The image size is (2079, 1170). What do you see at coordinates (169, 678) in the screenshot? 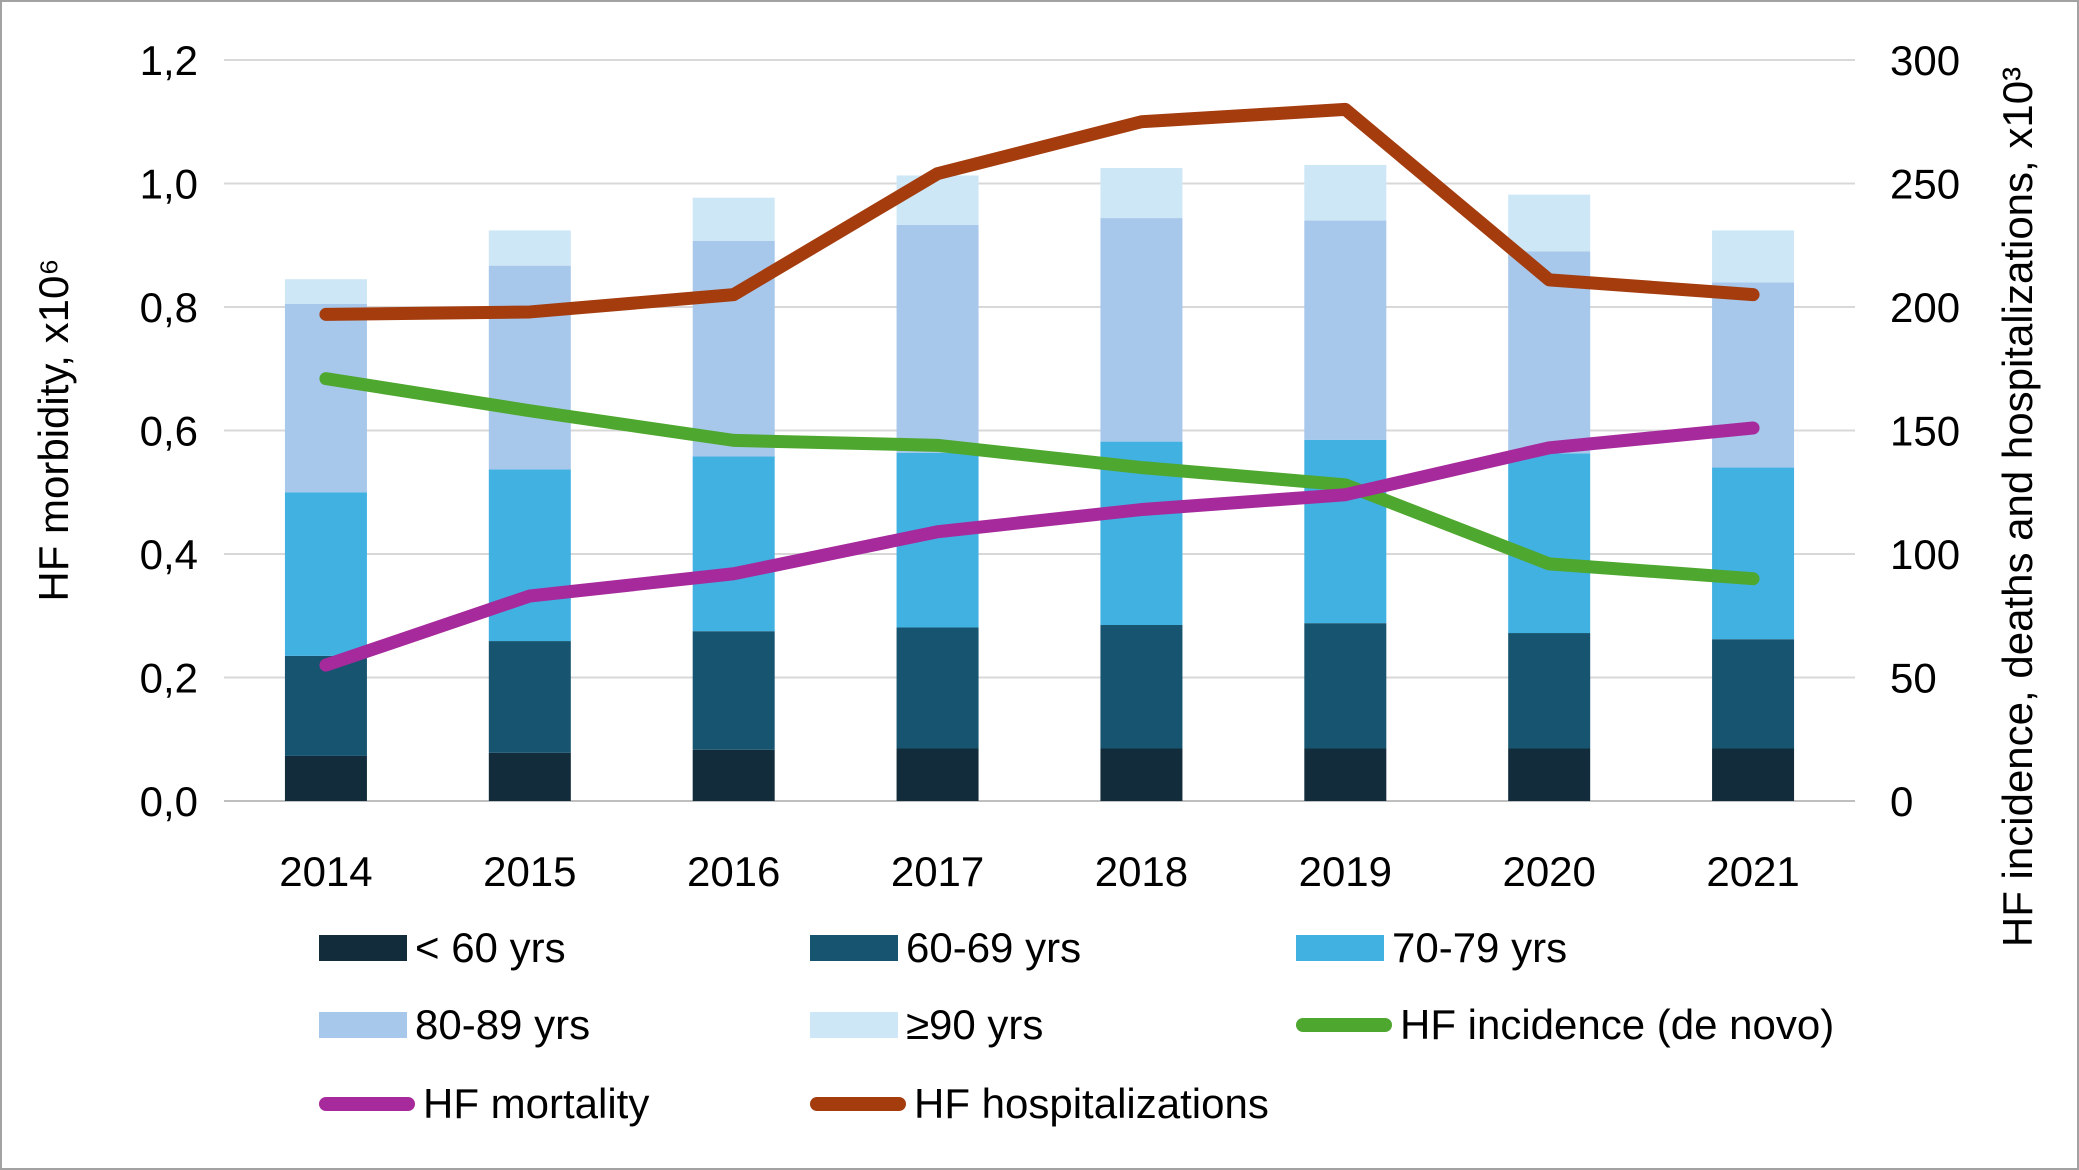
I see `left-axis-tick-label: 0,2` at bounding box center [169, 678].